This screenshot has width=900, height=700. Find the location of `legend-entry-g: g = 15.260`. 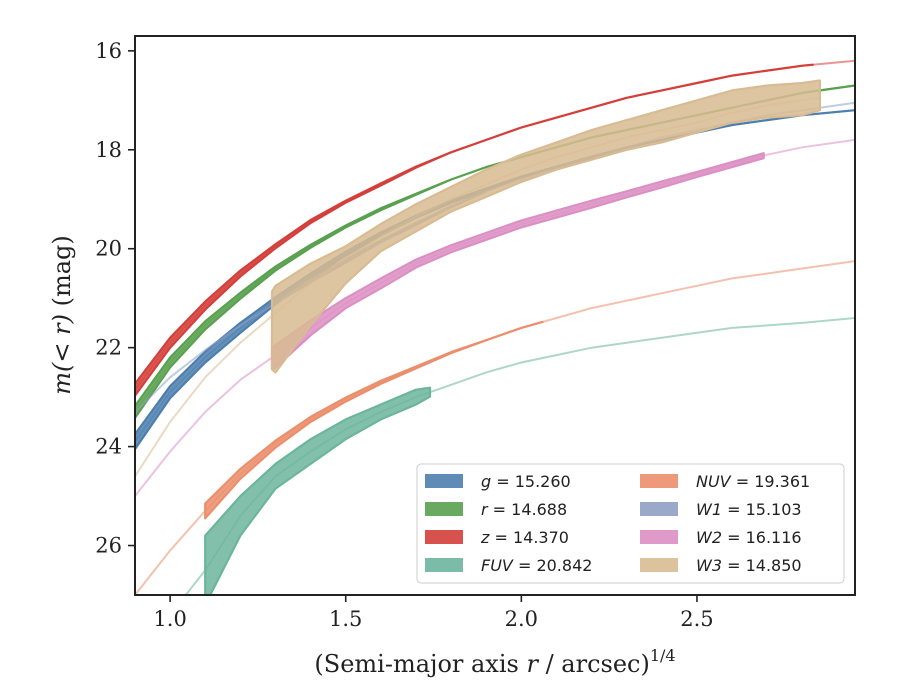

legend-entry-g: g = 15.260 is located at coordinates (498, 481).